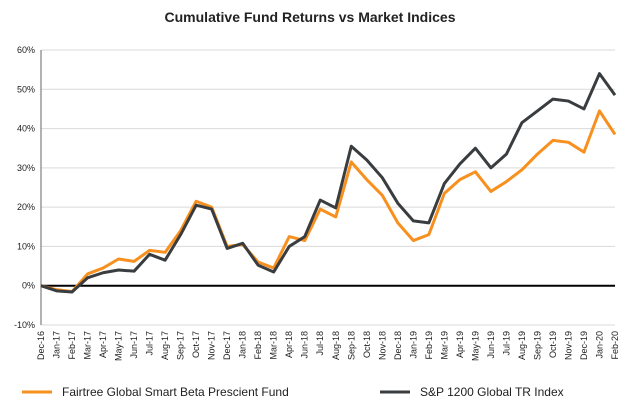  What do you see at coordinates (522, 345) in the screenshot?
I see `x-tick-label: Aug-19` at bounding box center [522, 345].